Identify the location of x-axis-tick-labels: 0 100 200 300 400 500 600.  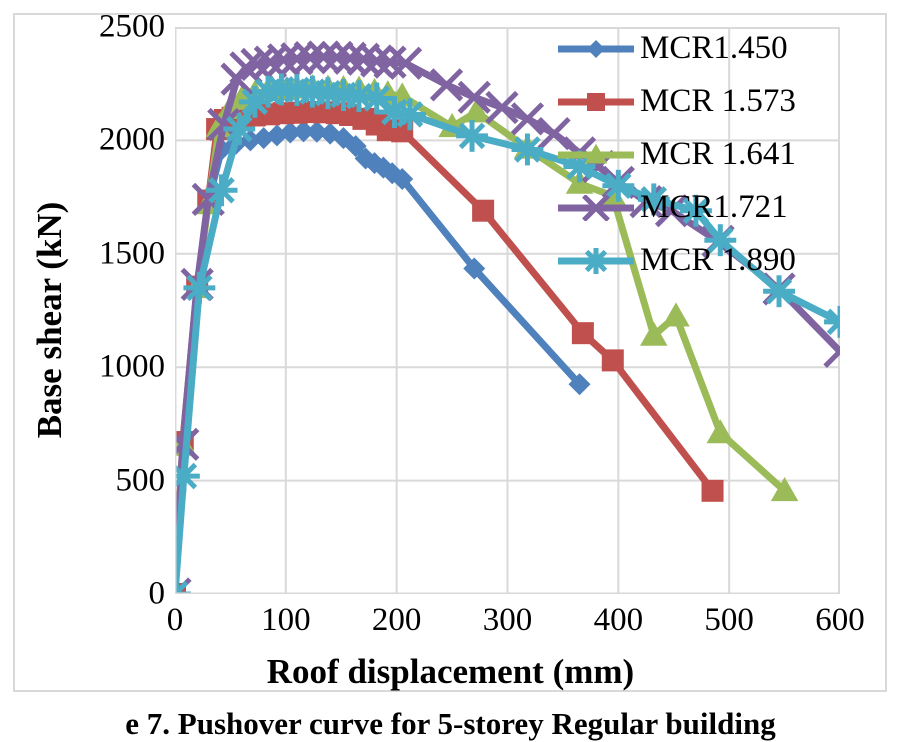
(450, 629).